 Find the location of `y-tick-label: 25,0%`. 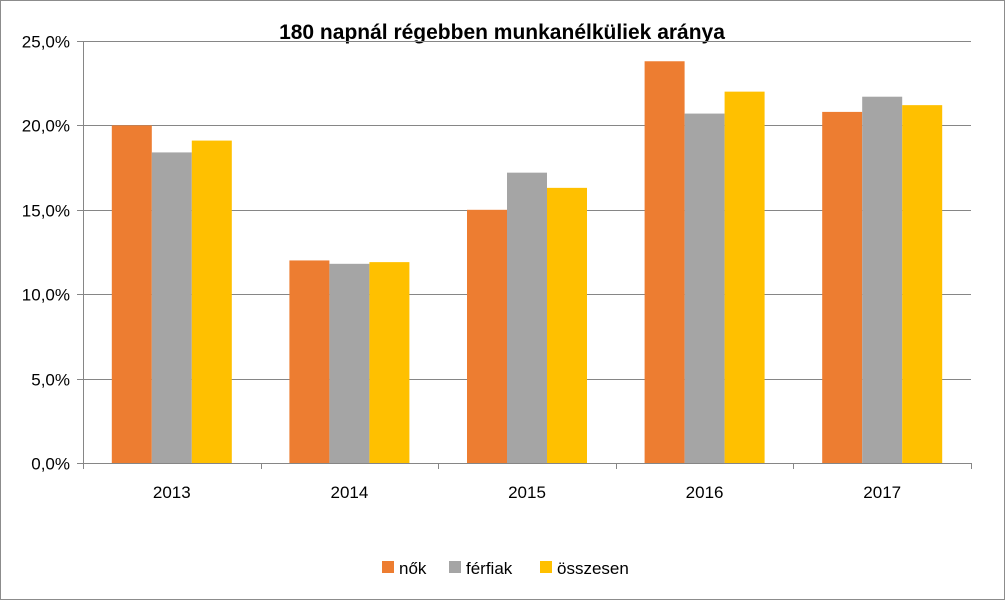

y-tick-label: 25,0% is located at coordinates (46, 42).